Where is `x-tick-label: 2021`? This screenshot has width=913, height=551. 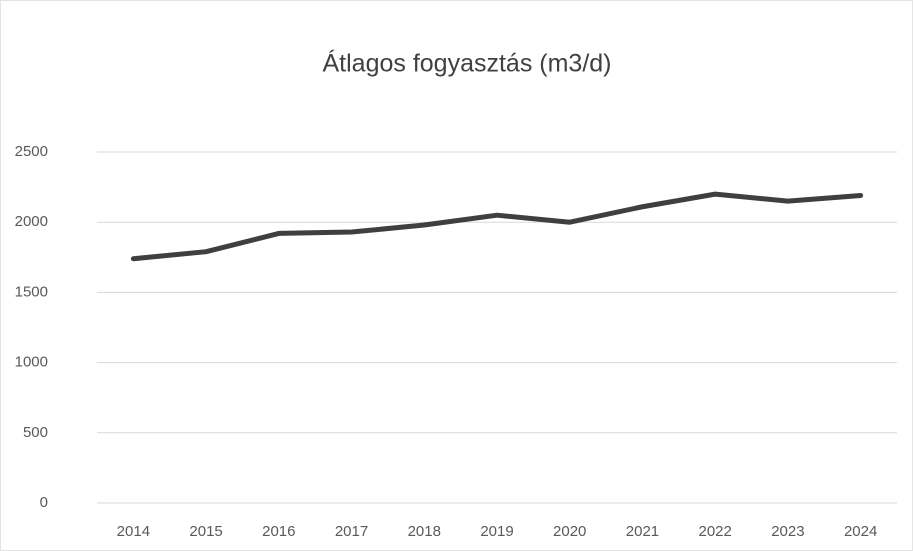
x-tick-label: 2021 is located at coordinates (642, 531).